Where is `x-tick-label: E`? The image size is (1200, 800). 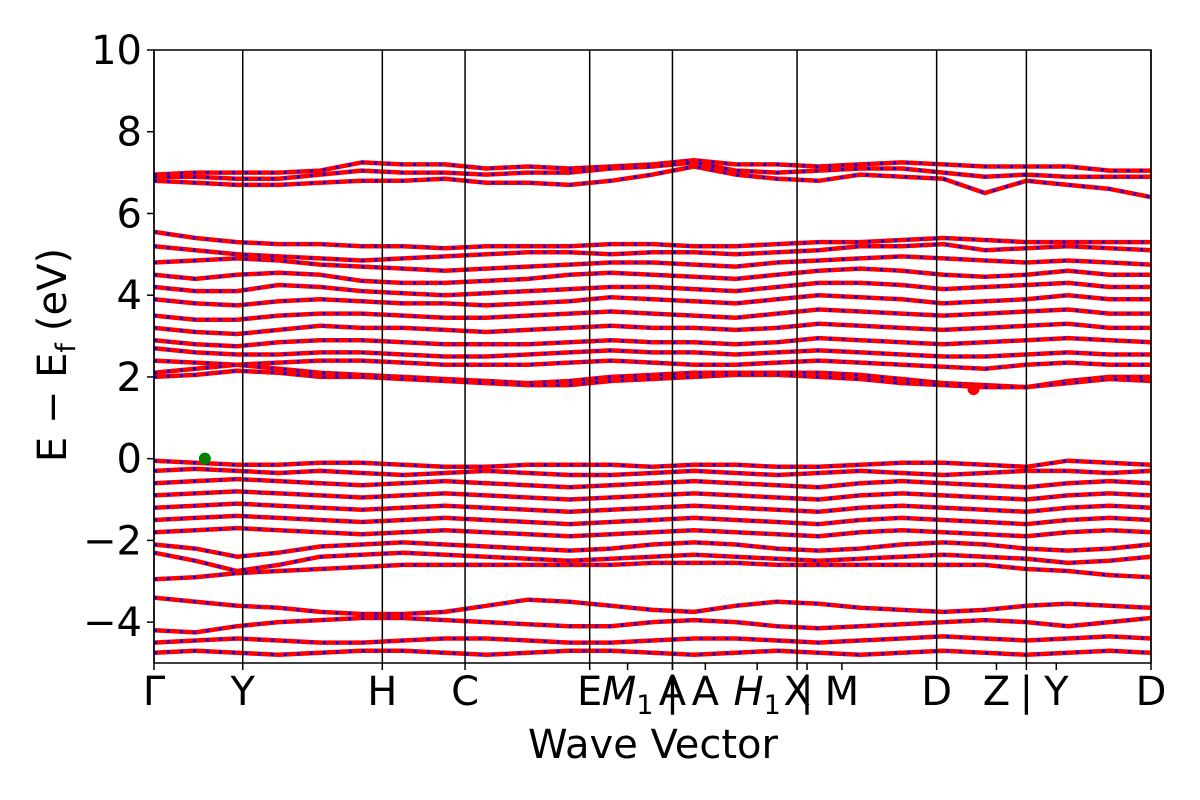 x-tick-label: E is located at coordinates (589, 692).